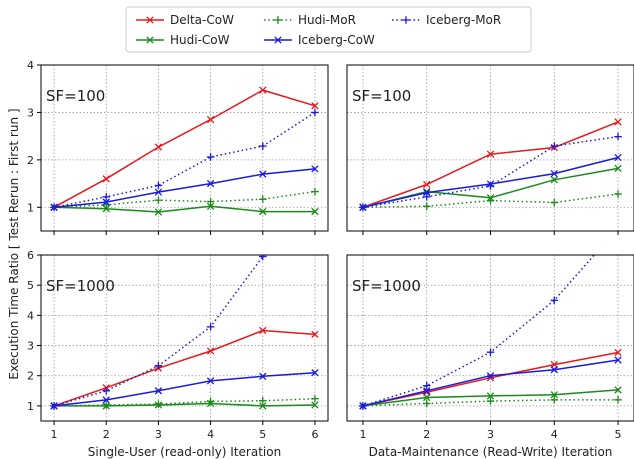  I want to click on legend-item-iceberg-mor: Iceberg-MoR, so click(446, 20).